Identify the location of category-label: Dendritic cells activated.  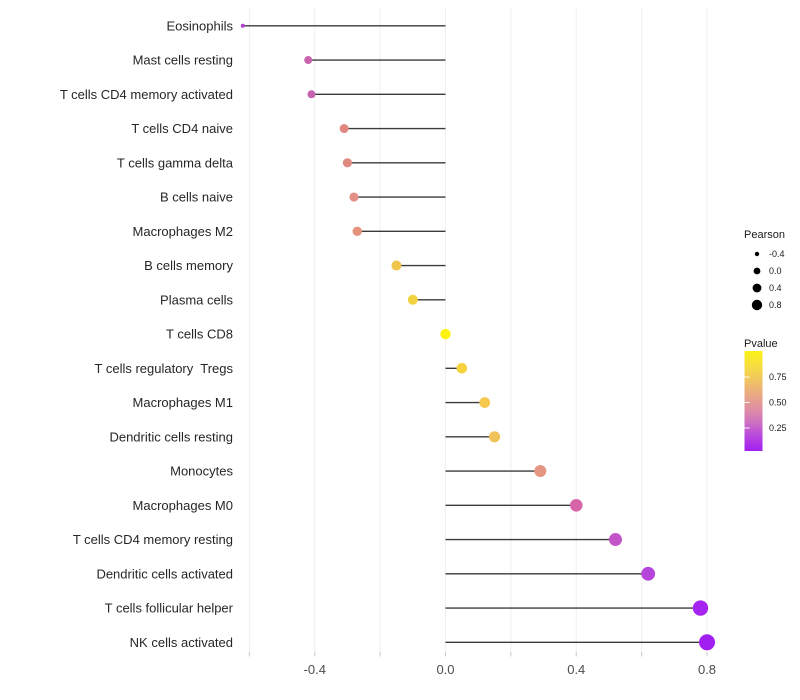
(164, 573).